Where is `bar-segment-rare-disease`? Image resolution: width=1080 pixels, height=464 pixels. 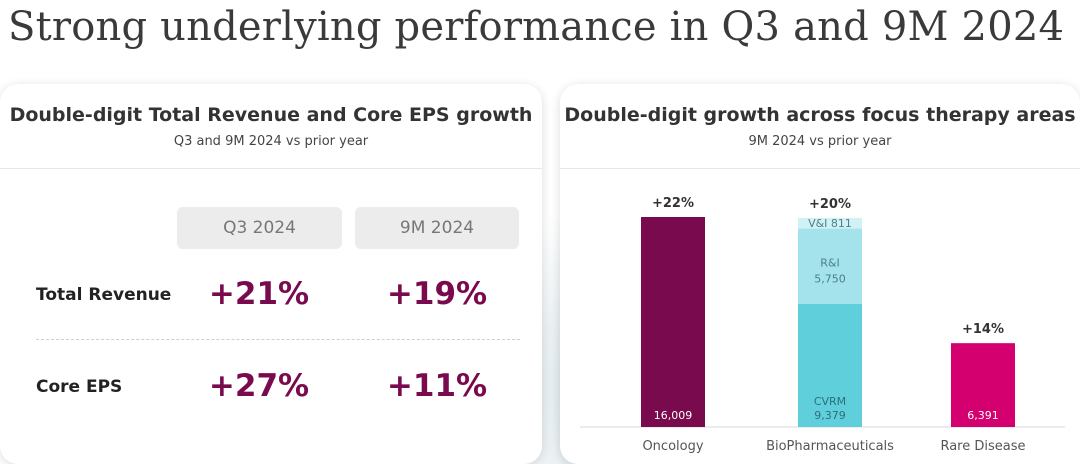 bar-segment-rare-disease is located at coordinates (983, 385).